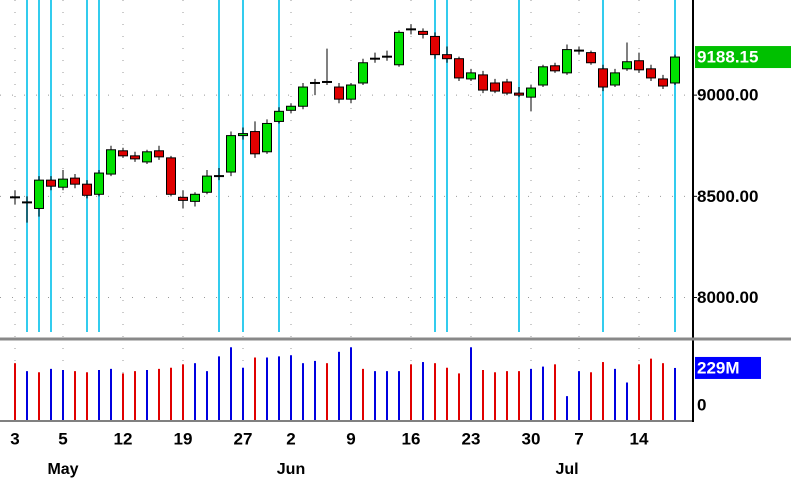 The height and width of the screenshot is (483, 791). What do you see at coordinates (531, 438) in the screenshot?
I see `x-tick-label: 30` at bounding box center [531, 438].